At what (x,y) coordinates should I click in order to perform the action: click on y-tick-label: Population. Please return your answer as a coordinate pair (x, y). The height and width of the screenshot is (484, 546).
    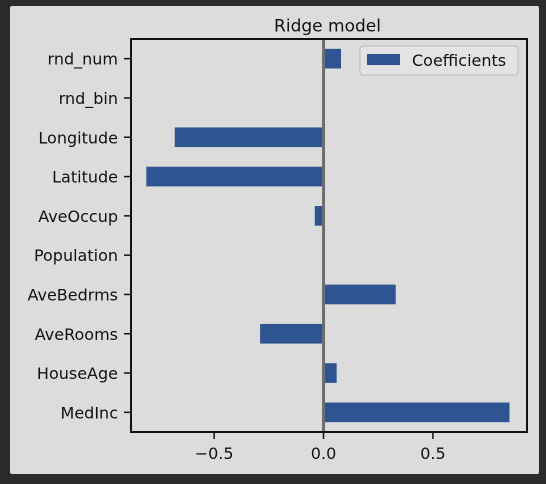
    Looking at the image, I should click on (76, 255).